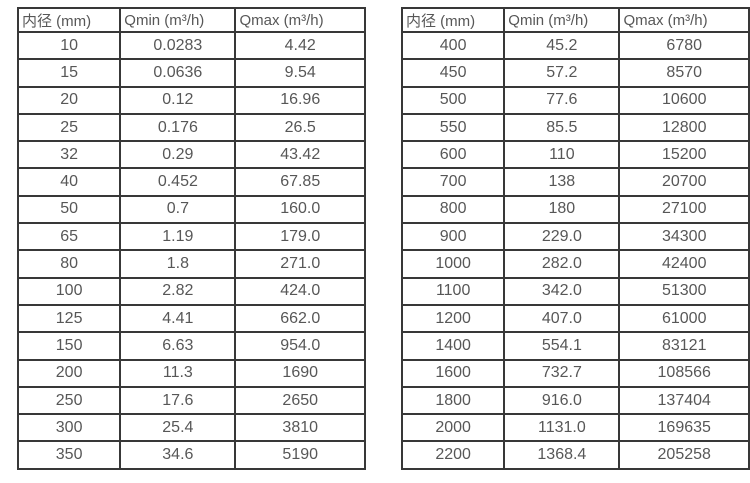 This screenshot has width=750, height=483. Describe the element at coordinates (300, 318) in the screenshot. I see `table-cell: 662.0` at that location.